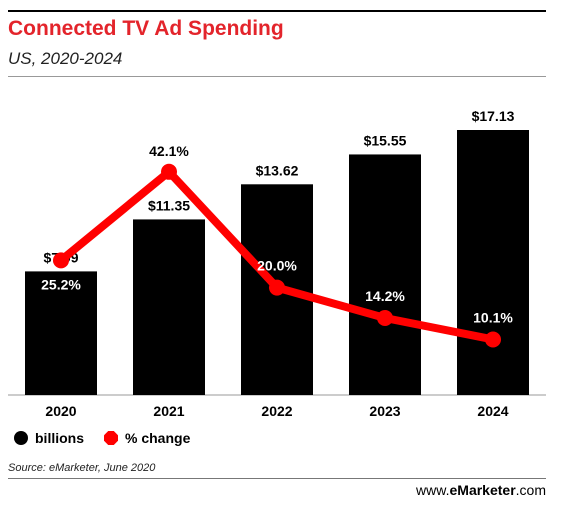  Describe the element at coordinates (385, 296) in the screenshot. I see `change-label-2023: 14.2%` at that location.